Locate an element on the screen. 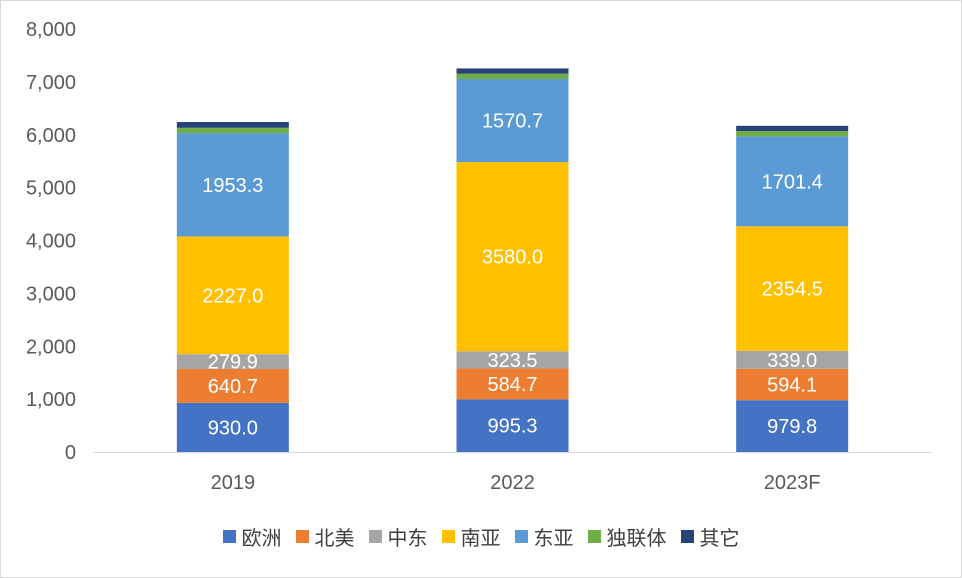 This screenshot has height=578, width=962. data-label: 930.0 is located at coordinates (233, 428).